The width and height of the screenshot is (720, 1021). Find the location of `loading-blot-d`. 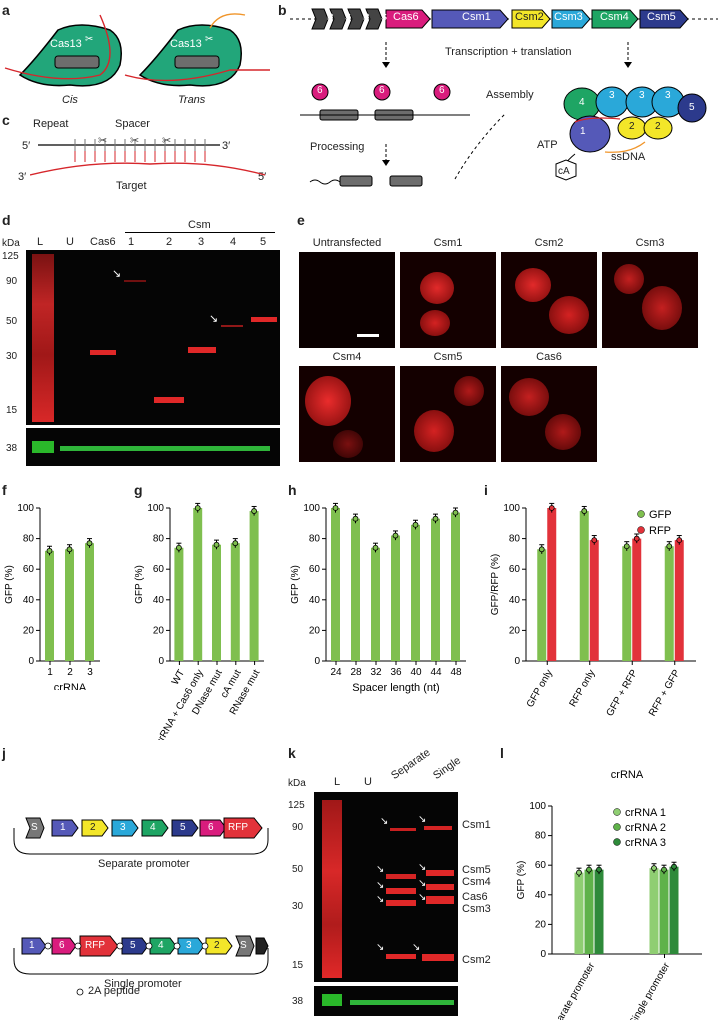

loading-blot-d is located at coordinates (153, 447).